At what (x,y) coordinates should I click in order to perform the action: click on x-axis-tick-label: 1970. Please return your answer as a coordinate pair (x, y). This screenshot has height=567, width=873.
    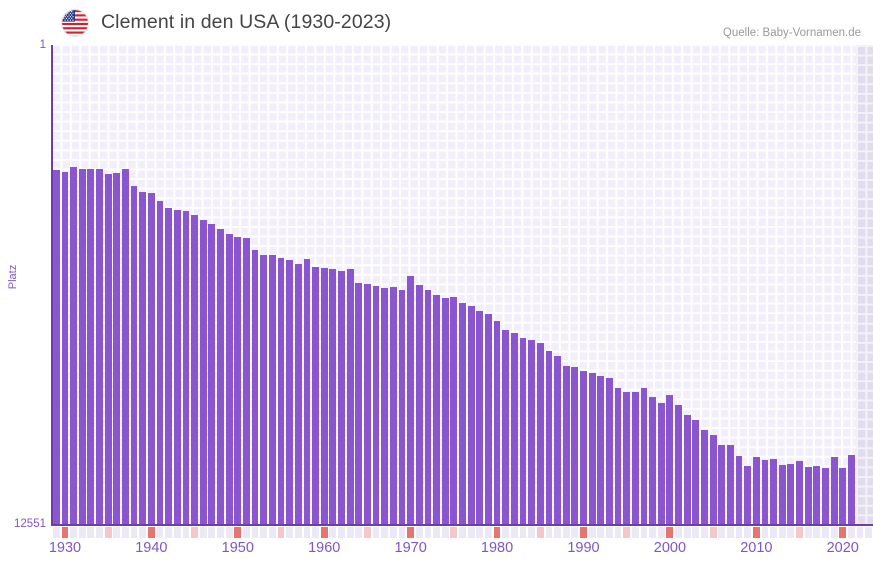
    Looking at the image, I should click on (410, 548).